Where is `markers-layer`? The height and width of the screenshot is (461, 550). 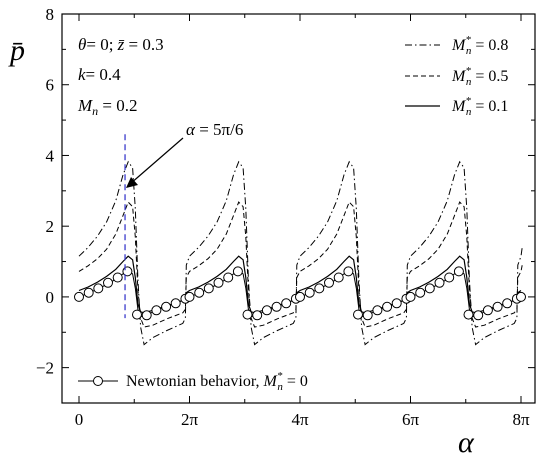
markers-layer is located at coordinates (300, 293).